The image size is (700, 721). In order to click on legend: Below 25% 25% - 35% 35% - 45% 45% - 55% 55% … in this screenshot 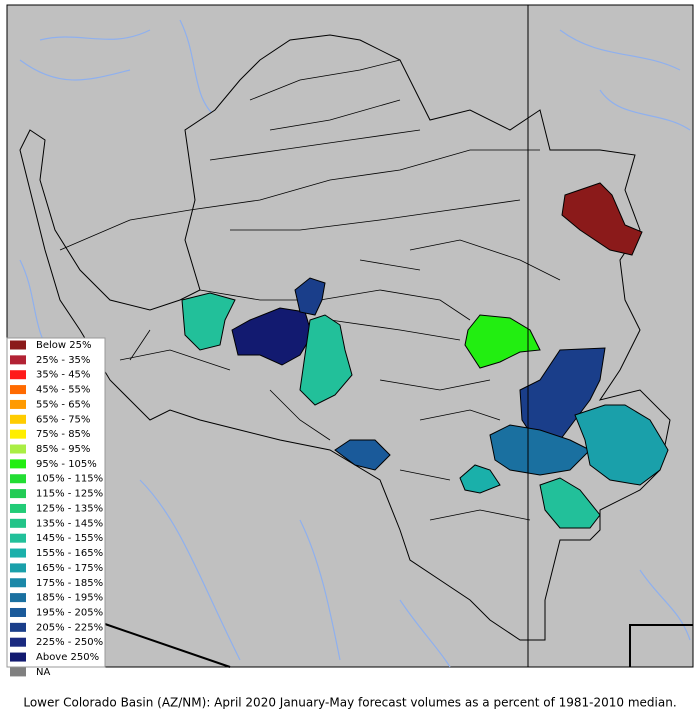, I will do `click(56, 507)`.